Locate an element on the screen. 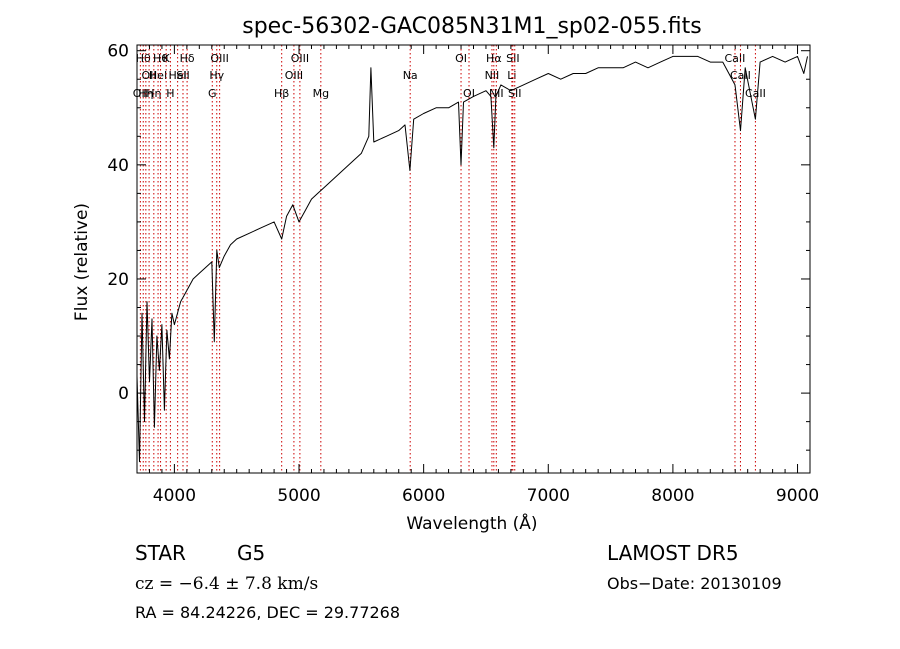 The width and height of the screenshot is (900, 649). coordinates: RA = 84.24226, DEC = 29.77268 is located at coordinates (268, 612).